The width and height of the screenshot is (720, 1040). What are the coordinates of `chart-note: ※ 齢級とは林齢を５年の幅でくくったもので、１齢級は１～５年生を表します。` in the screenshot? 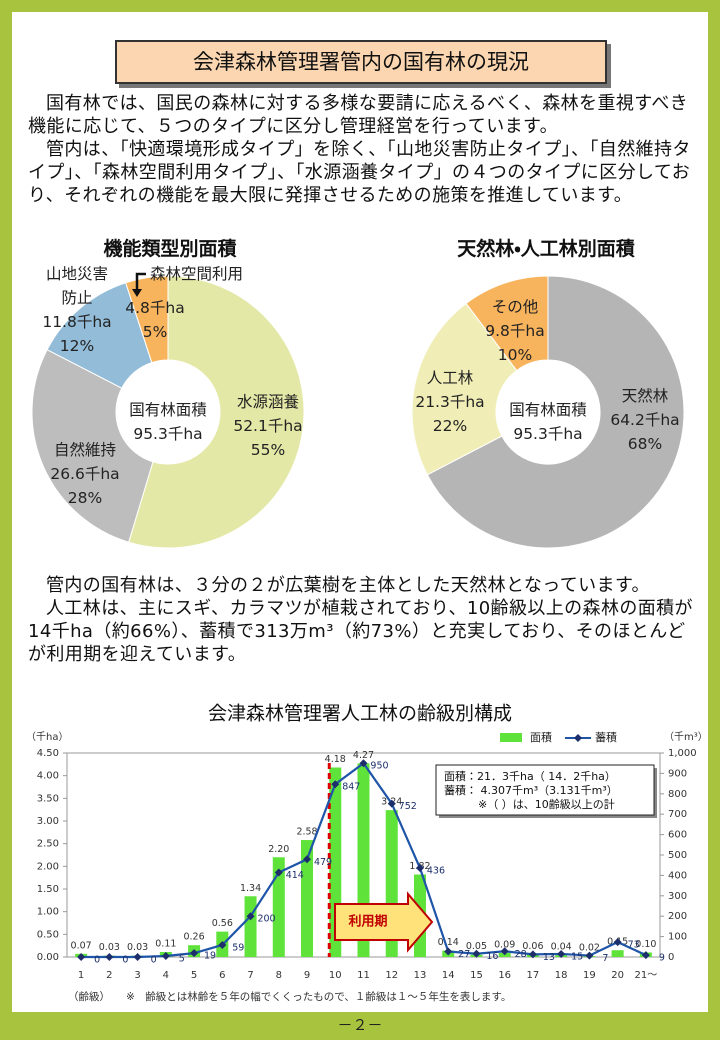 It's located at (318, 996).